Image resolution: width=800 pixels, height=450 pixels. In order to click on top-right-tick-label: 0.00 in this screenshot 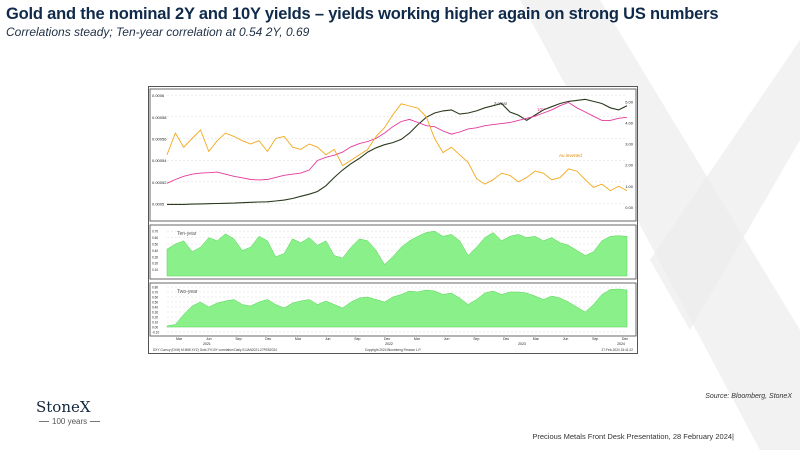, I will do `click(629, 207)`.